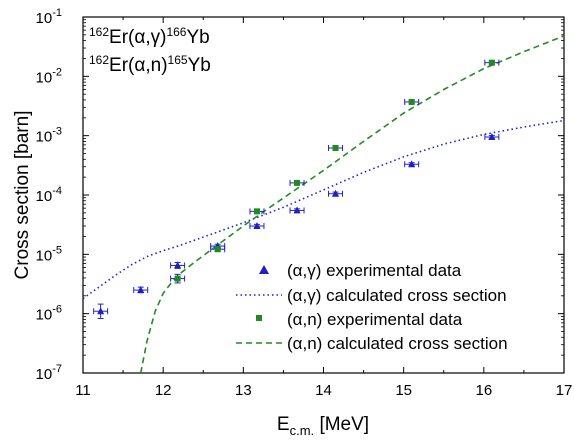 This screenshot has width=574, height=442. Describe the element at coordinates (564, 390) in the screenshot. I see `x-tick-label: 17` at that location.